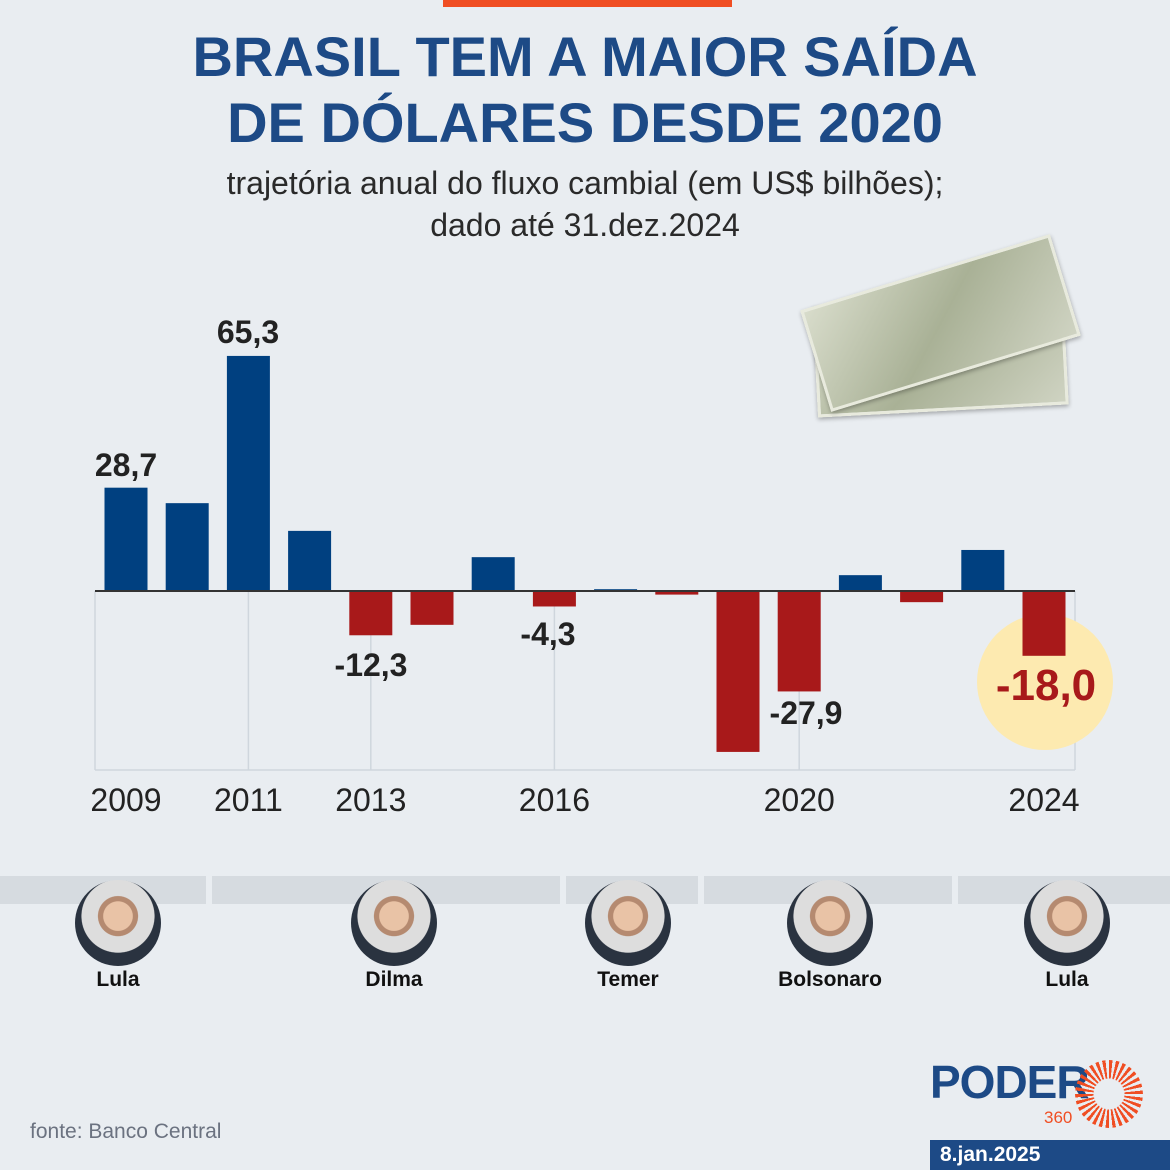 Image resolution: width=1170 pixels, height=1170 pixels. I want to click on x-tick-label: 2016, so click(554, 800).